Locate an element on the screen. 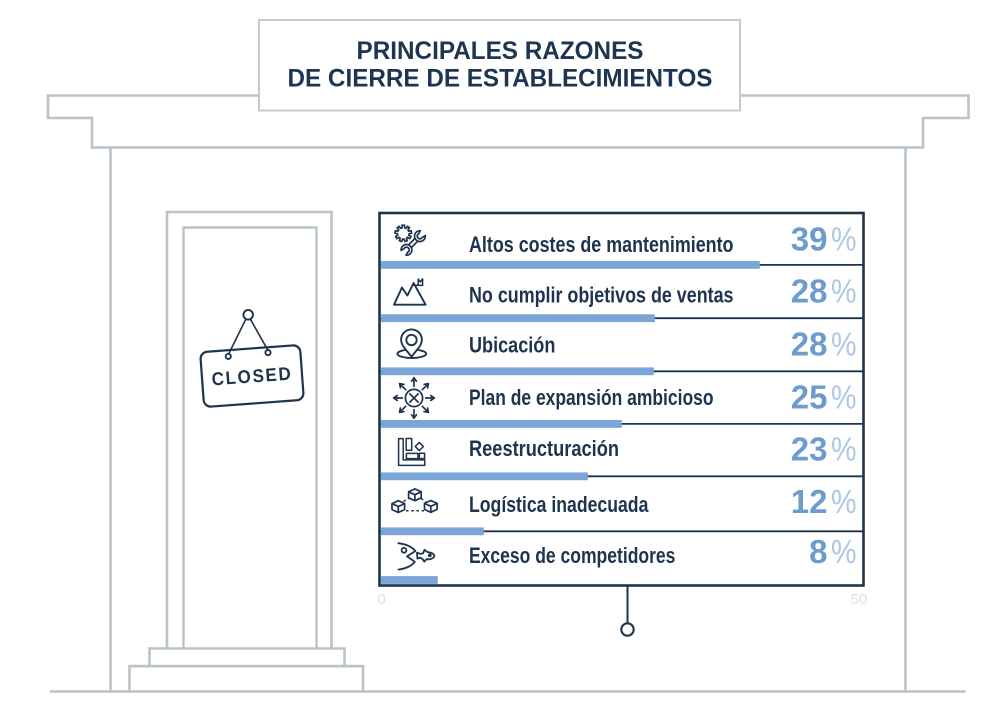 The image size is (1000, 724). svg-text: PRINCIPALES RAZONES is located at coordinates (500, 51).